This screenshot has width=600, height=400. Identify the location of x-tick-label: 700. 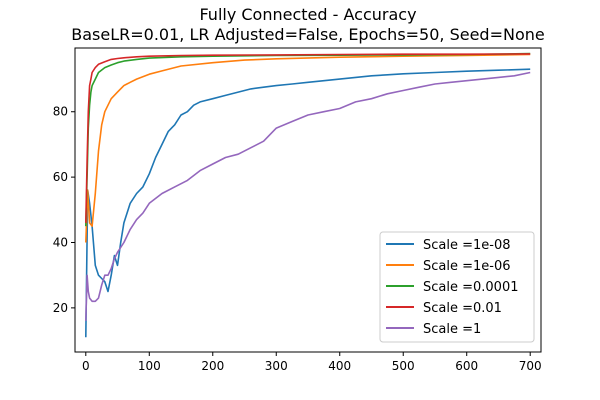
(530, 366).